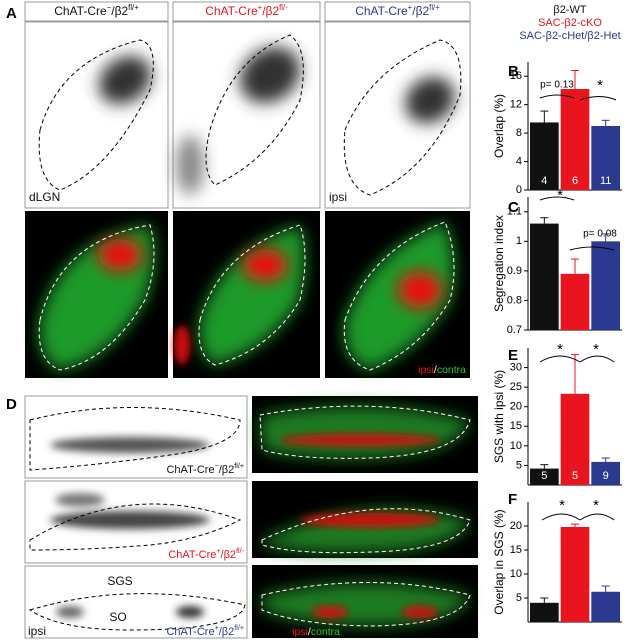 This screenshot has width=630, height=640. Describe the element at coordinates (119, 581) in the screenshot. I see `image-label: SGS` at that location.